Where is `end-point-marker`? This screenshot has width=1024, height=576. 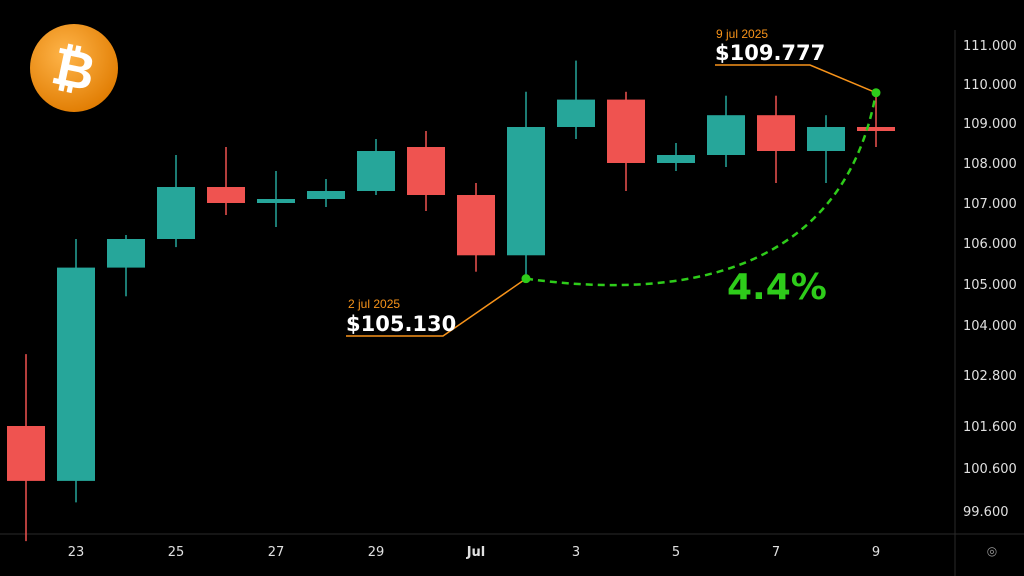
end-point-marker is located at coordinates (876, 93).